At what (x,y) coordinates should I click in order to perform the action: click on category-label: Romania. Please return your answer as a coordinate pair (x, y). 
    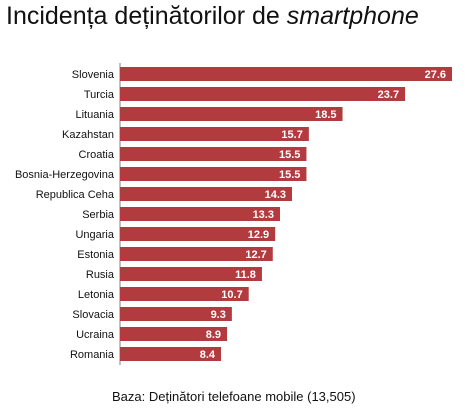
    Looking at the image, I should click on (92, 355).